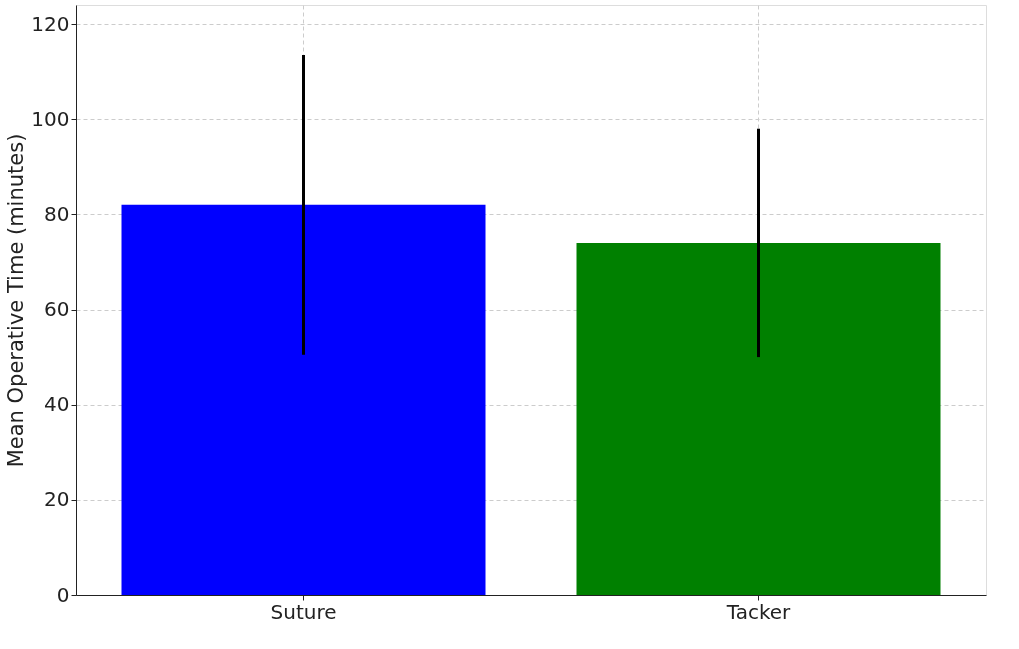 The width and height of the screenshot is (1019, 649). What do you see at coordinates (16, 300) in the screenshot?
I see `y-axis-title: Mean Operative Time (minutes)` at bounding box center [16, 300].